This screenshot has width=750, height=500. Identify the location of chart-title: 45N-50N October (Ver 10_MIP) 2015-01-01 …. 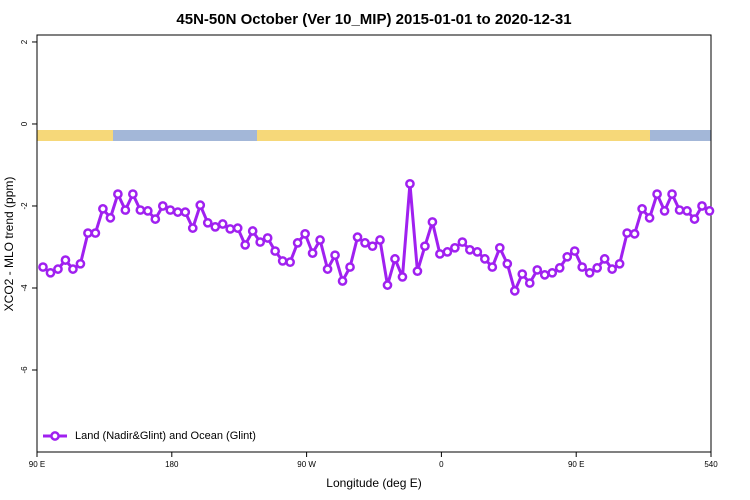
(373, 19).